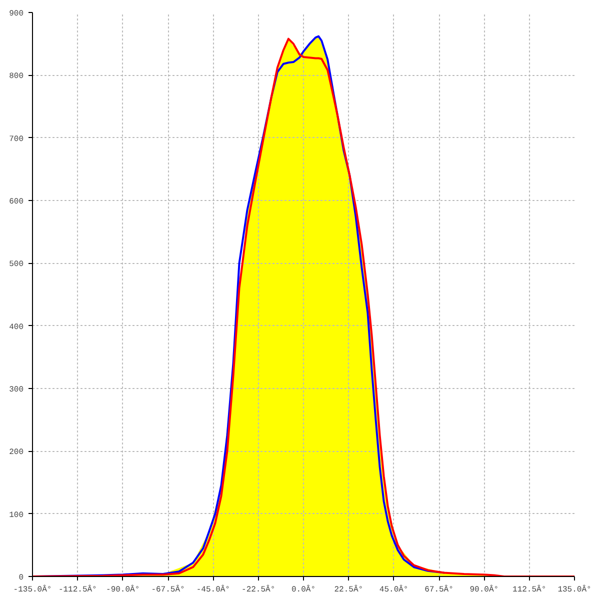 The height and width of the screenshot is (600, 600). What do you see at coordinates (393, 589) in the screenshot?
I see `x-tick-label: 45.0Â°` at bounding box center [393, 589].